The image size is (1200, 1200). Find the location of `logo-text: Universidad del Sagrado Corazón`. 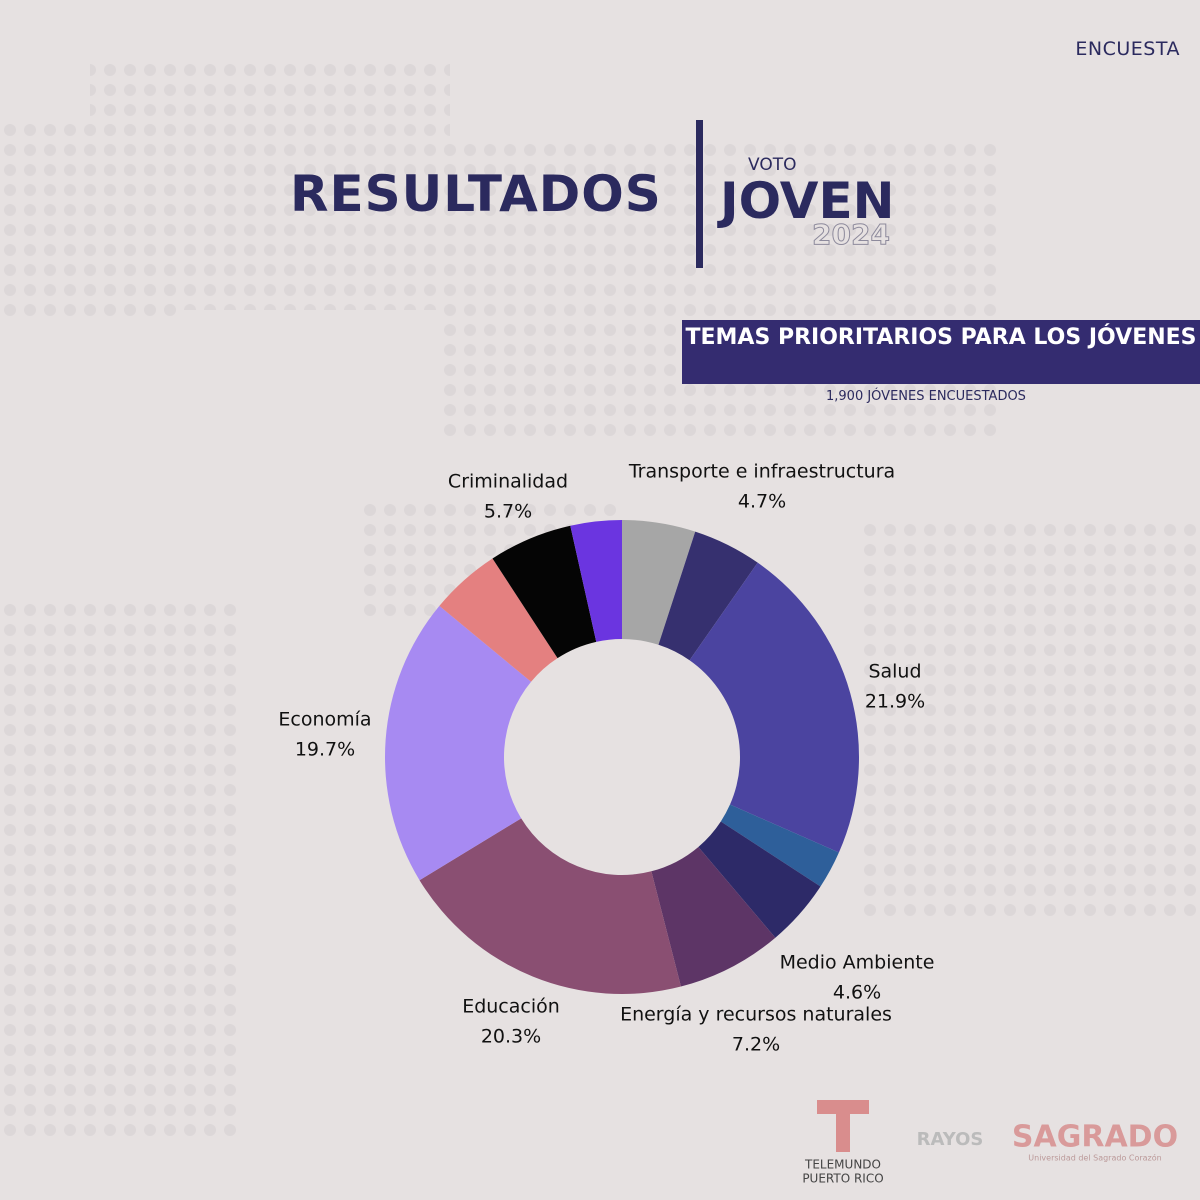

logo-text: Universidad del Sagrado Corazón is located at coordinates (1094, 1158).